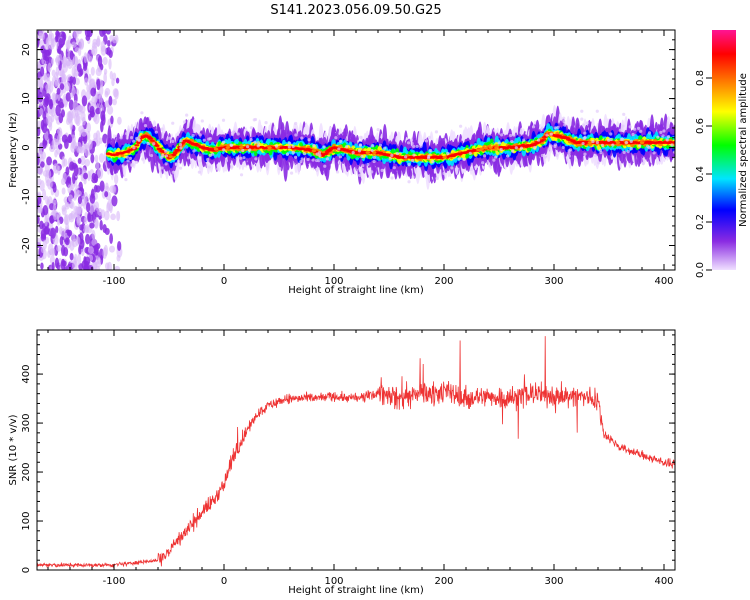 This screenshot has width=750, height=600. Describe the element at coordinates (26, 147) in the screenshot. I see `spectrogram-y-tick-label: 0` at that location.